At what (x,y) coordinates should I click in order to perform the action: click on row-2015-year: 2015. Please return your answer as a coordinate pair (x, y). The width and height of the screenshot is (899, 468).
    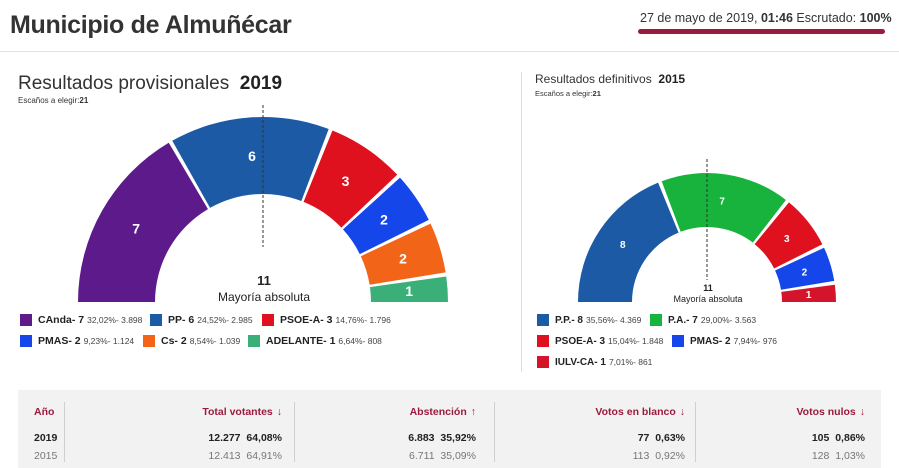
    Looking at the image, I should click on (46, 456).